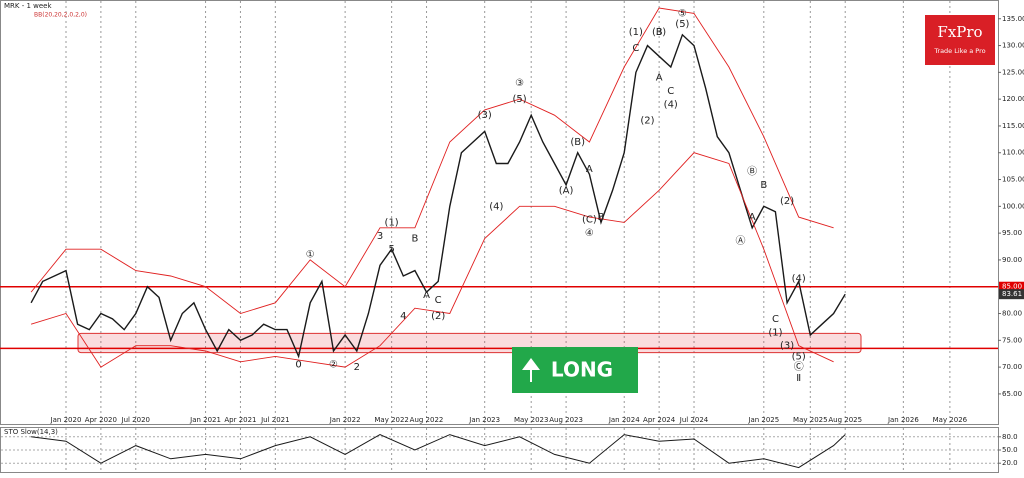  Describe the element at coordinates (31, 432) in the screenshot. I see `stochastic-title: STO Slow(14,3)` at that location.